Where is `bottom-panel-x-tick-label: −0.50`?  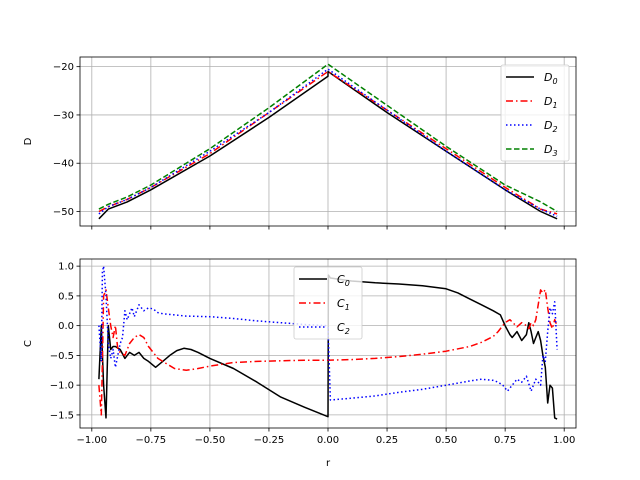 bottom-panel-x-tick-label: −0.50 is located at coordinates (210, 440).